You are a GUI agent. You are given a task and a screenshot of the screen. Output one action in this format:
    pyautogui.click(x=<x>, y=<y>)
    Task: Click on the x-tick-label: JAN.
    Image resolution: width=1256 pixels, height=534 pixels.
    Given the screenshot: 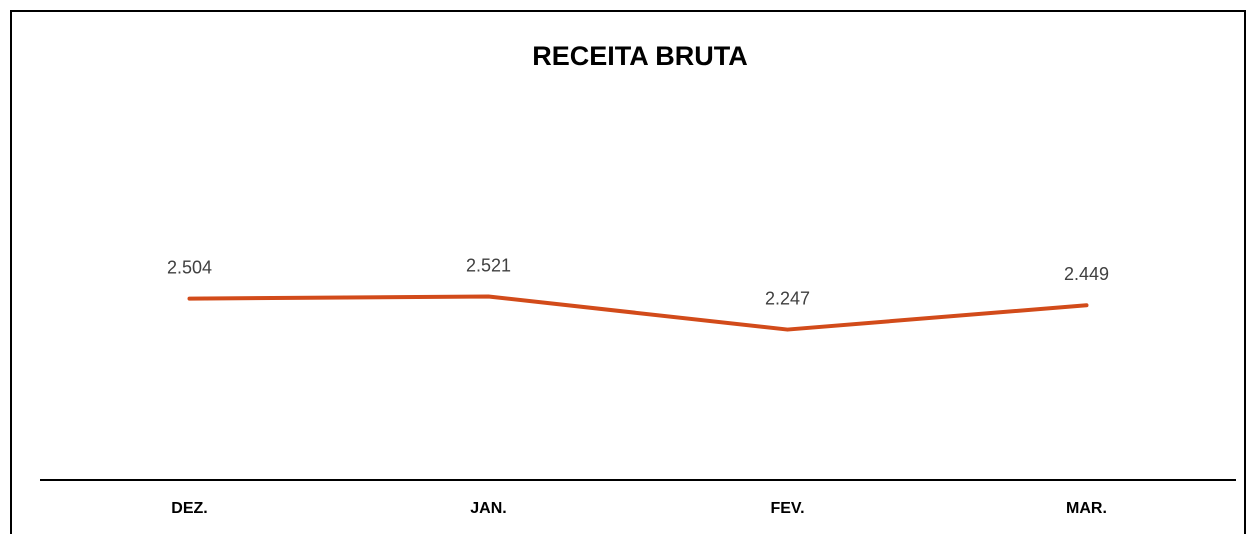 What is the action you would take?
    pyautogui.click(x=488, y=508)
    